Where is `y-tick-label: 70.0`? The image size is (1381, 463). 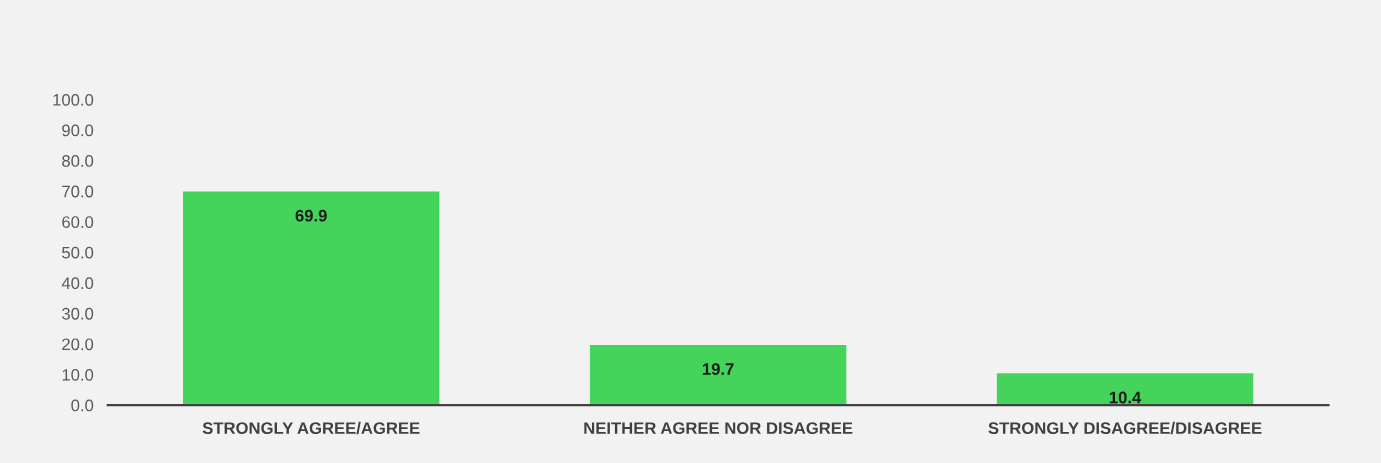 y-tick-label: 70.0 is located at coordinates (78, 191).